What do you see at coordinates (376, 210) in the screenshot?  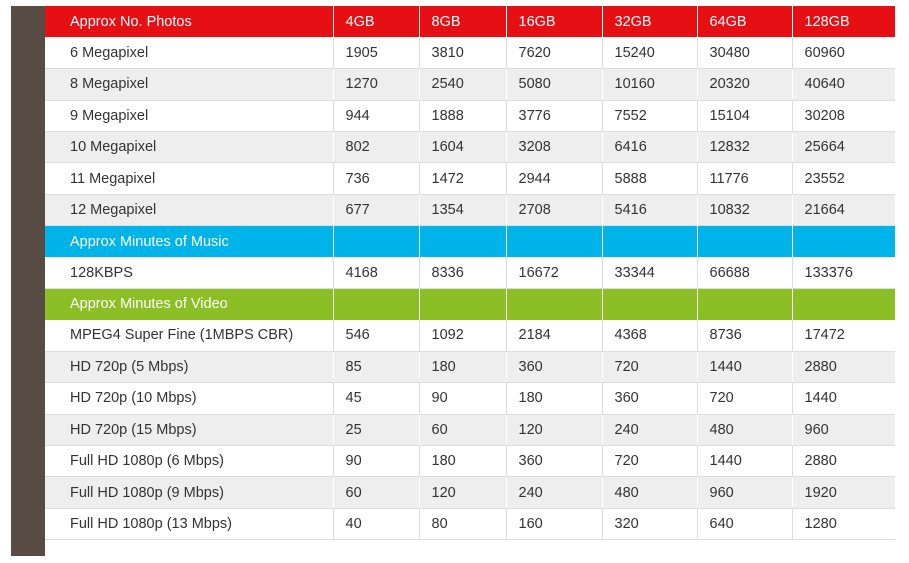 I see `table-cell: 677` at bounding box center [376, 210].